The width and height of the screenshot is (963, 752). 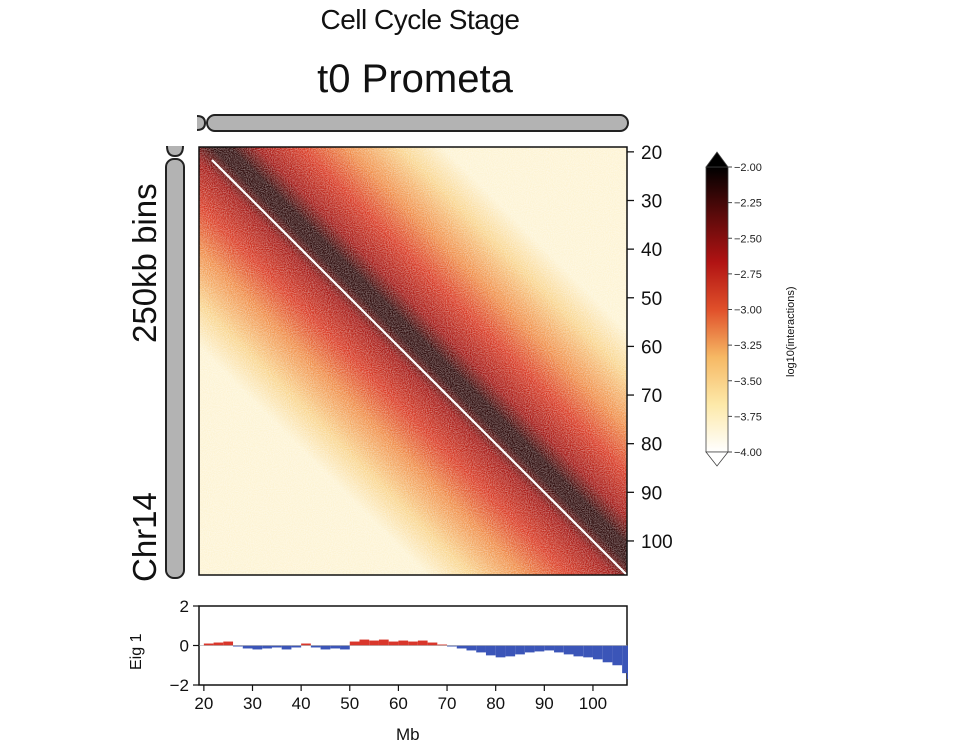 I want to click on x-tick-label: 50, so click(x=349, y=703).